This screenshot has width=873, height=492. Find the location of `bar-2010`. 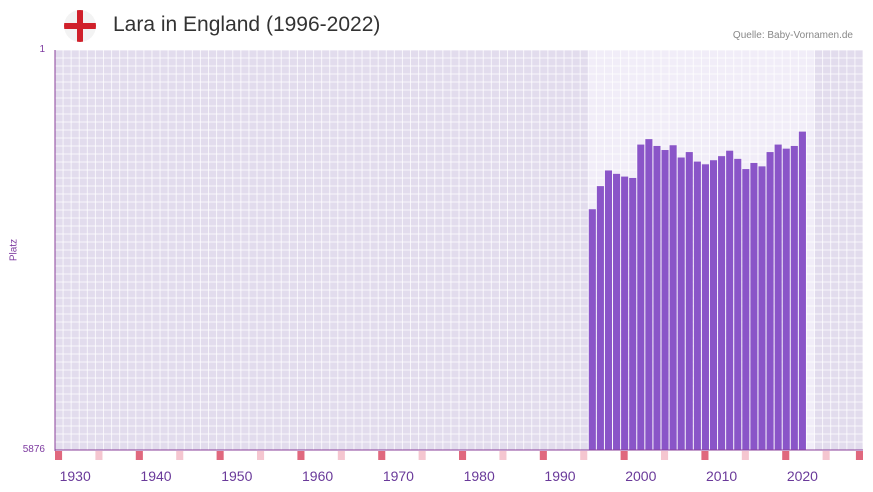

bar-2010 is located at coordinates (722, 303).